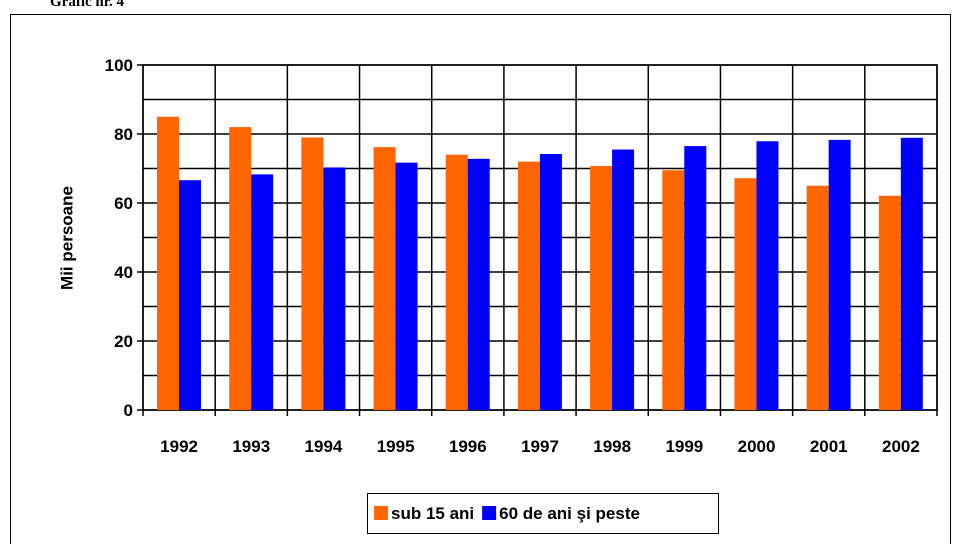 The image size is (956, 544). Describe the element at coordinates (123, 272) in the screenshot. I see `y-tick-label: 40` at that location.